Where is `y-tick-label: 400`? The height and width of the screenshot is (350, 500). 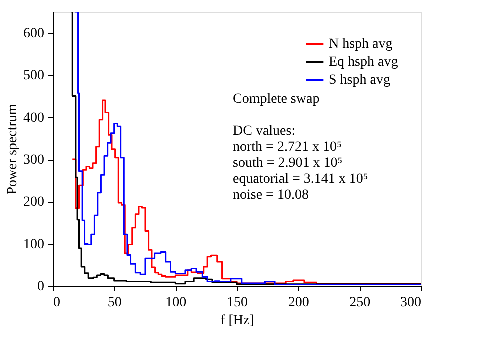
y-tick-label: 400 is located at coordinates (34, 118).